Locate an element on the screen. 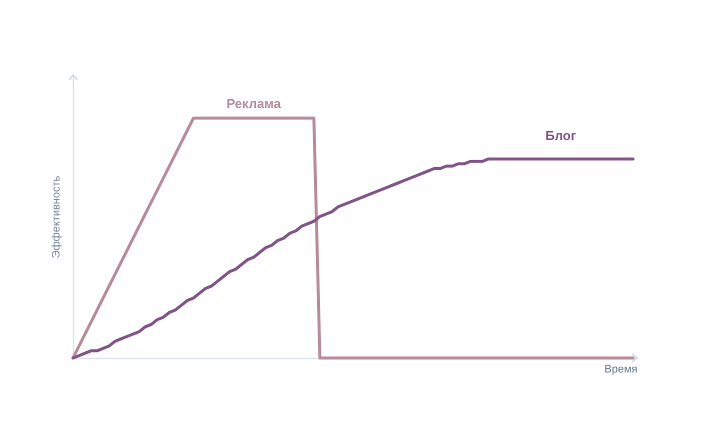 This screenshot has height=434, width=705. x-axis-title: Время is located at coordinates (621, 370).